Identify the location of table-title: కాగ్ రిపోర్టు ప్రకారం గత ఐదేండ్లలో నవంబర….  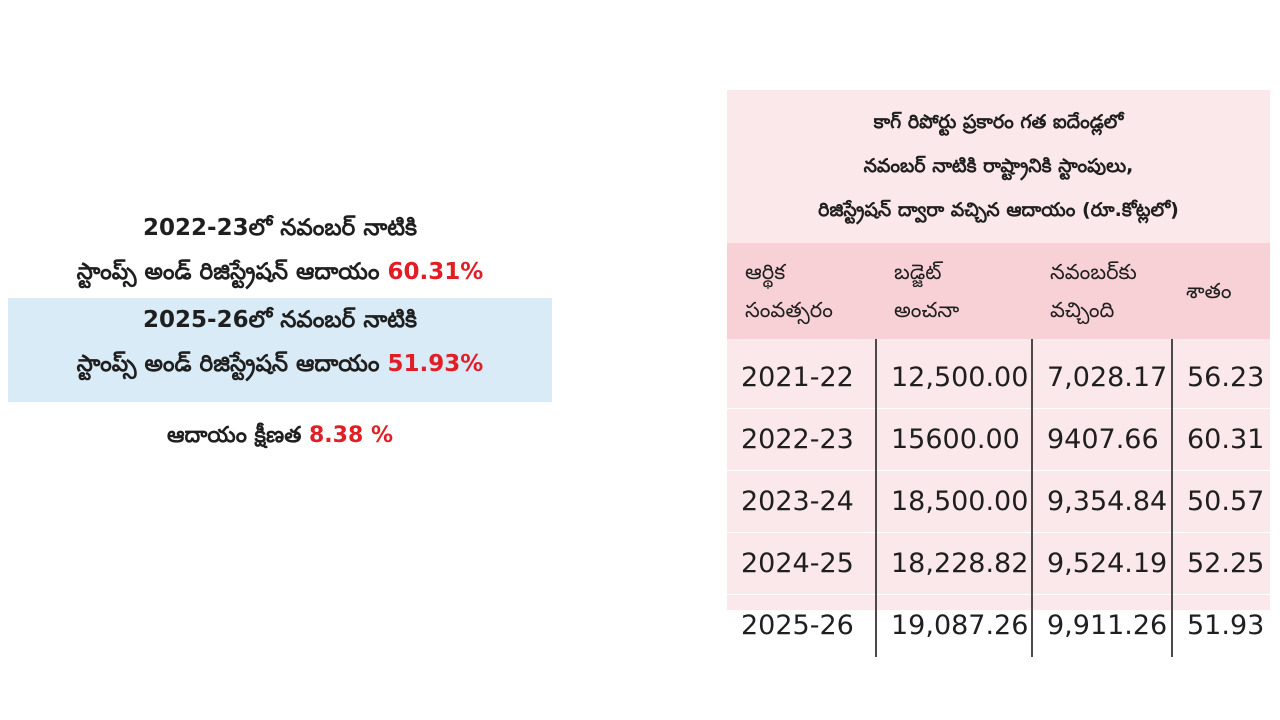
(998, 166).